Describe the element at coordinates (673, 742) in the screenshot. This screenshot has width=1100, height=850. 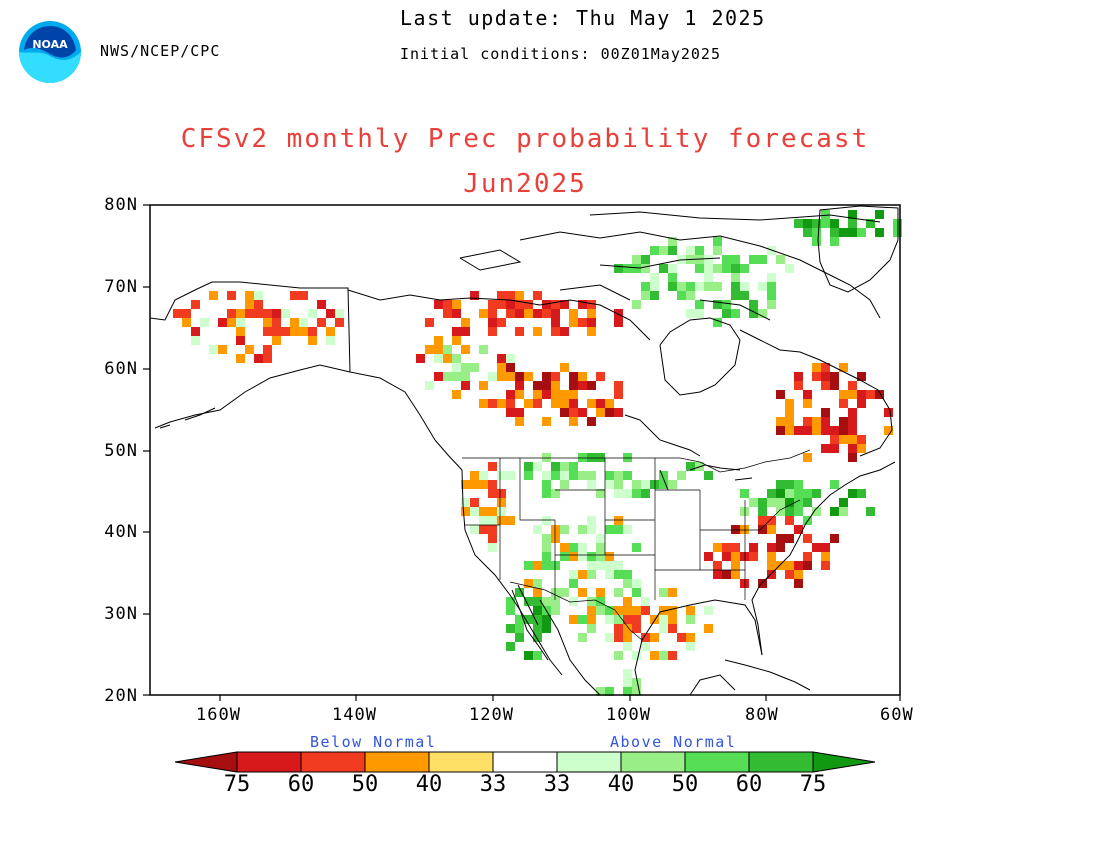
I see `above-normal-label: Above Normal` at that location.